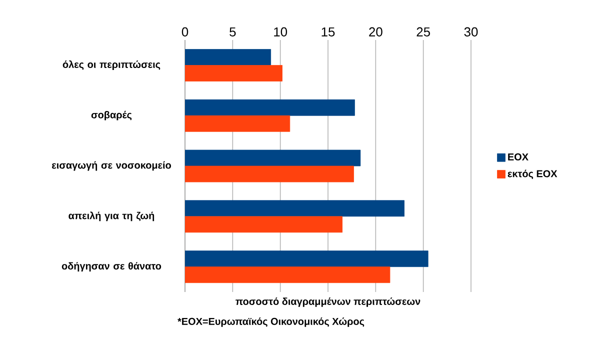 This screenshot has width=605, height=340. Describe the element at coordinates (185, 31) in the screenshot. I see `x-tick-label: 0` at that location.